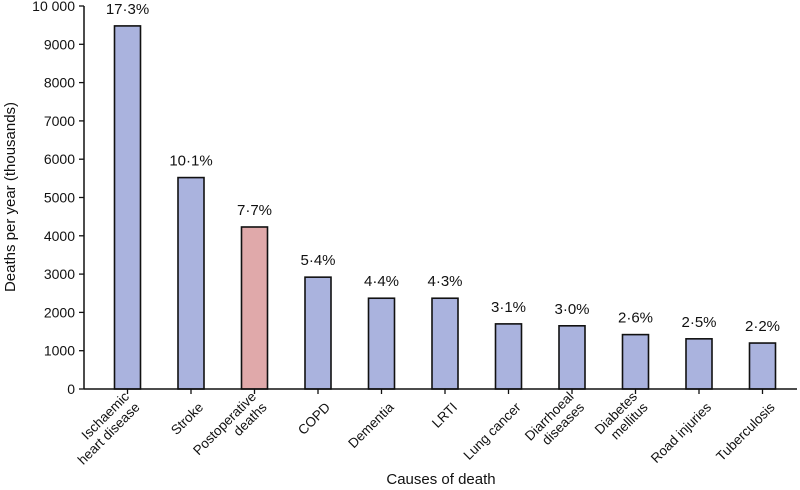  Describe the element at coordinates (571, 309) in the screenshot. I see `data-label: 3·0%` at that location.